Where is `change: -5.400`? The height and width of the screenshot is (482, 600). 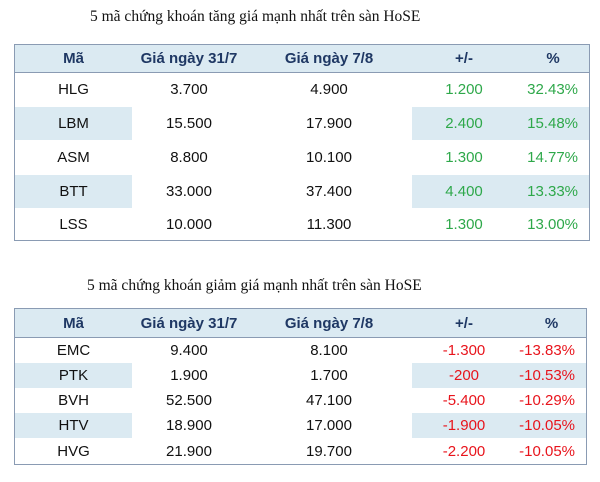 change: -5.400 is located at coordinates (464, 400).